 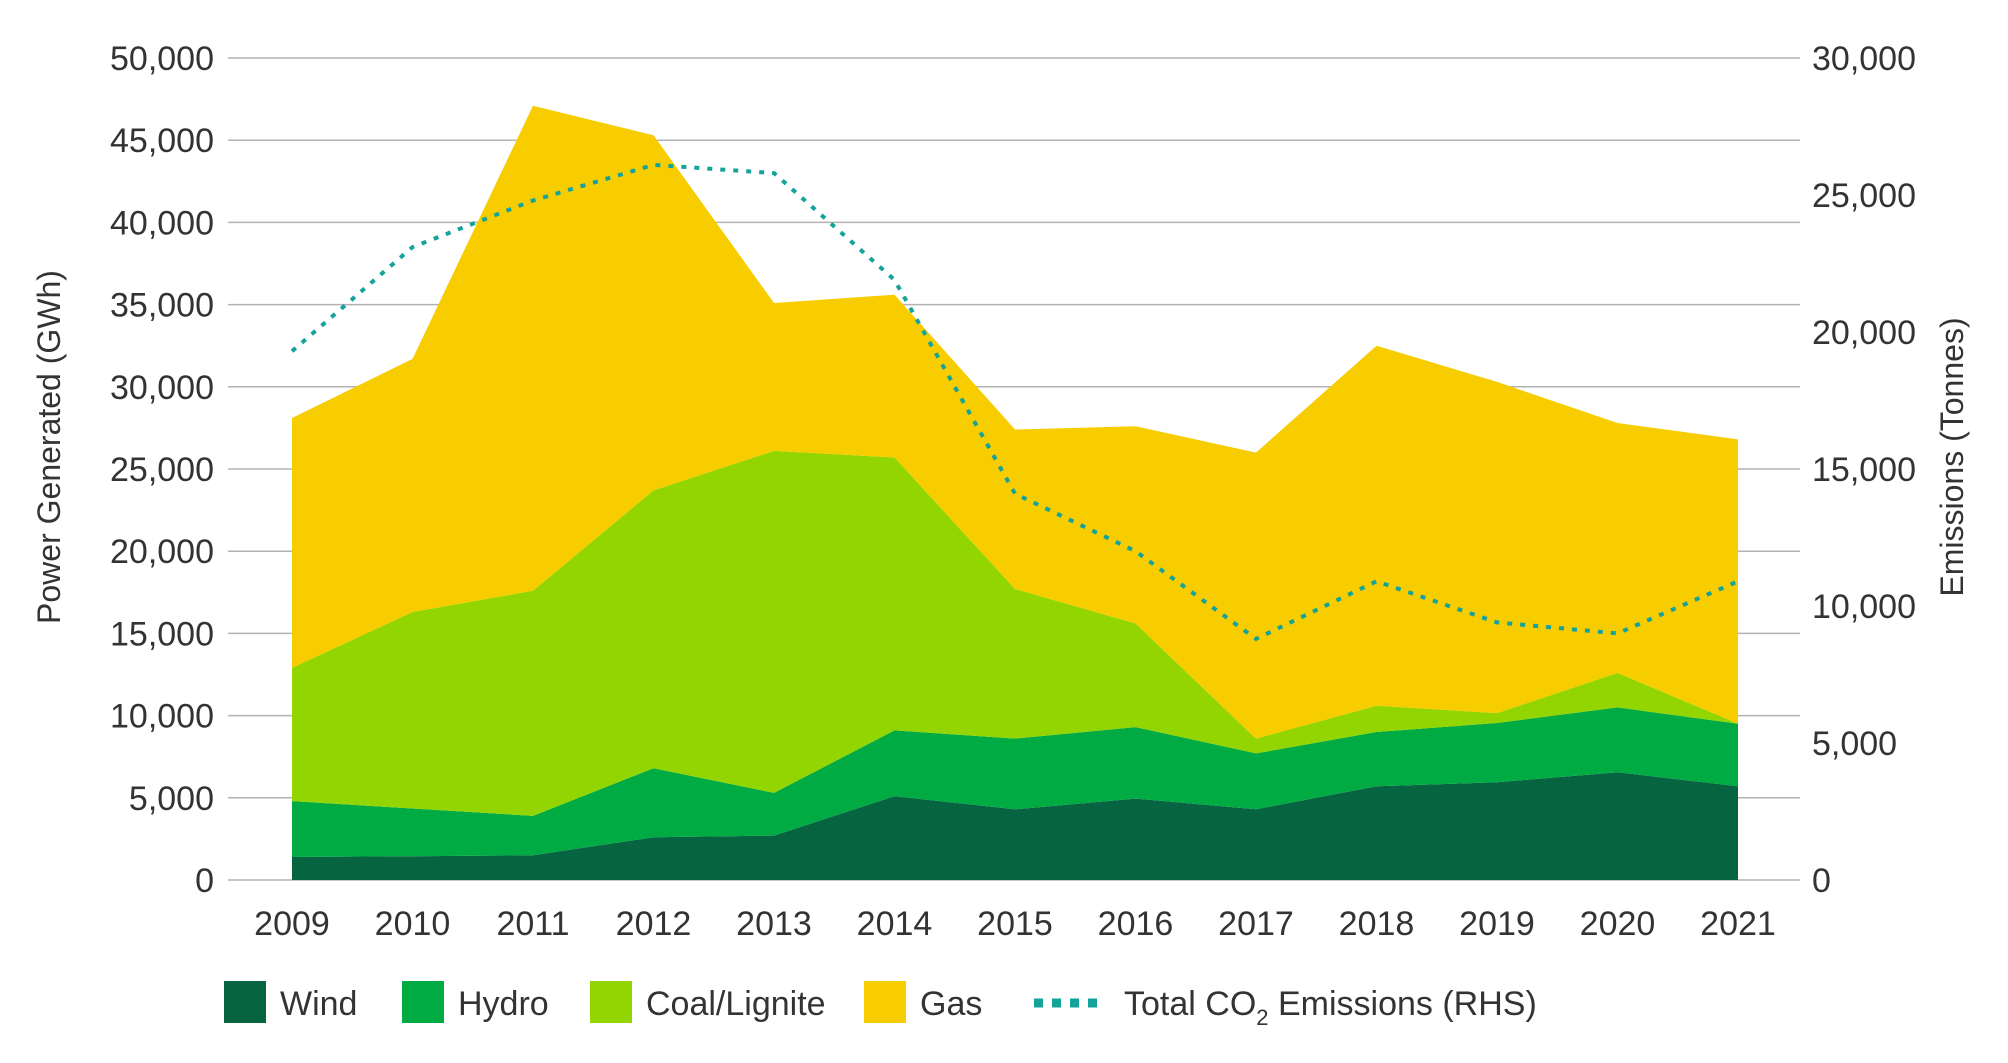 I want to click on y-right-tick-label: 30,000, so click(x=1864, y=59).